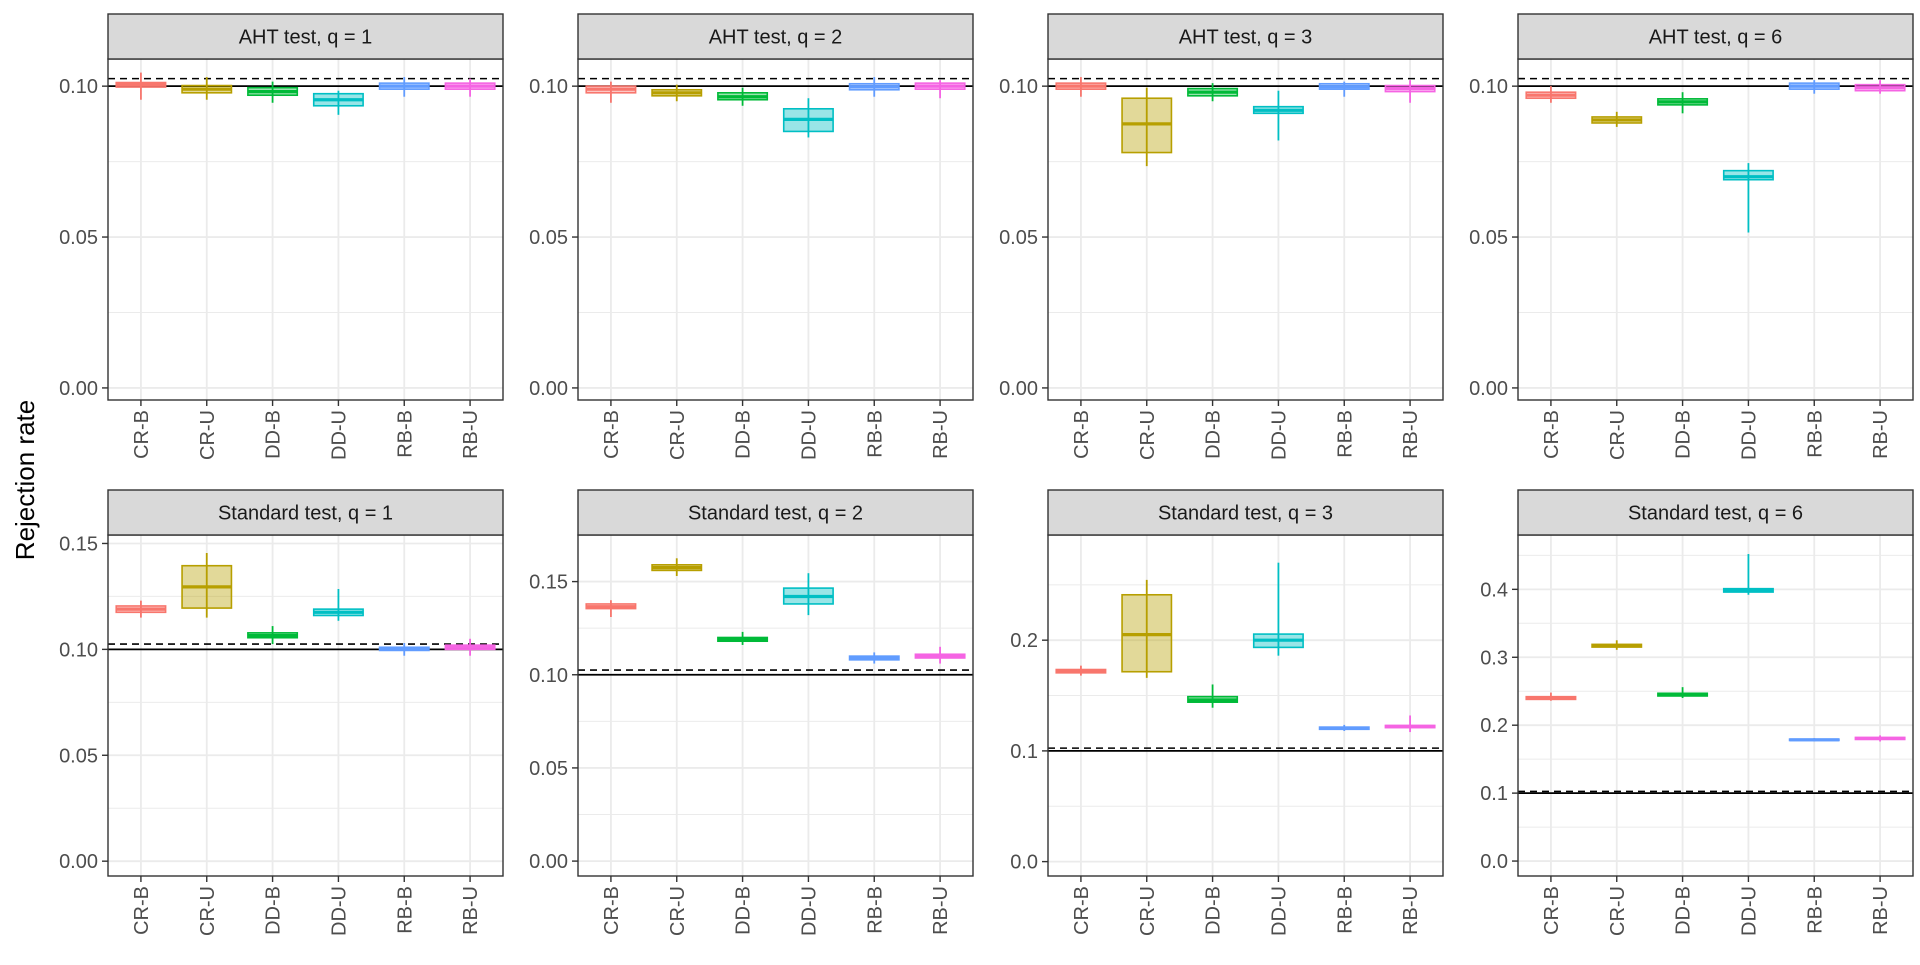 This screenshot has width=1920, height=965. Describe the element at coordinates (1245, 514) in the screenshot. I see `strip-label: Standard test, q = 3` at that location.